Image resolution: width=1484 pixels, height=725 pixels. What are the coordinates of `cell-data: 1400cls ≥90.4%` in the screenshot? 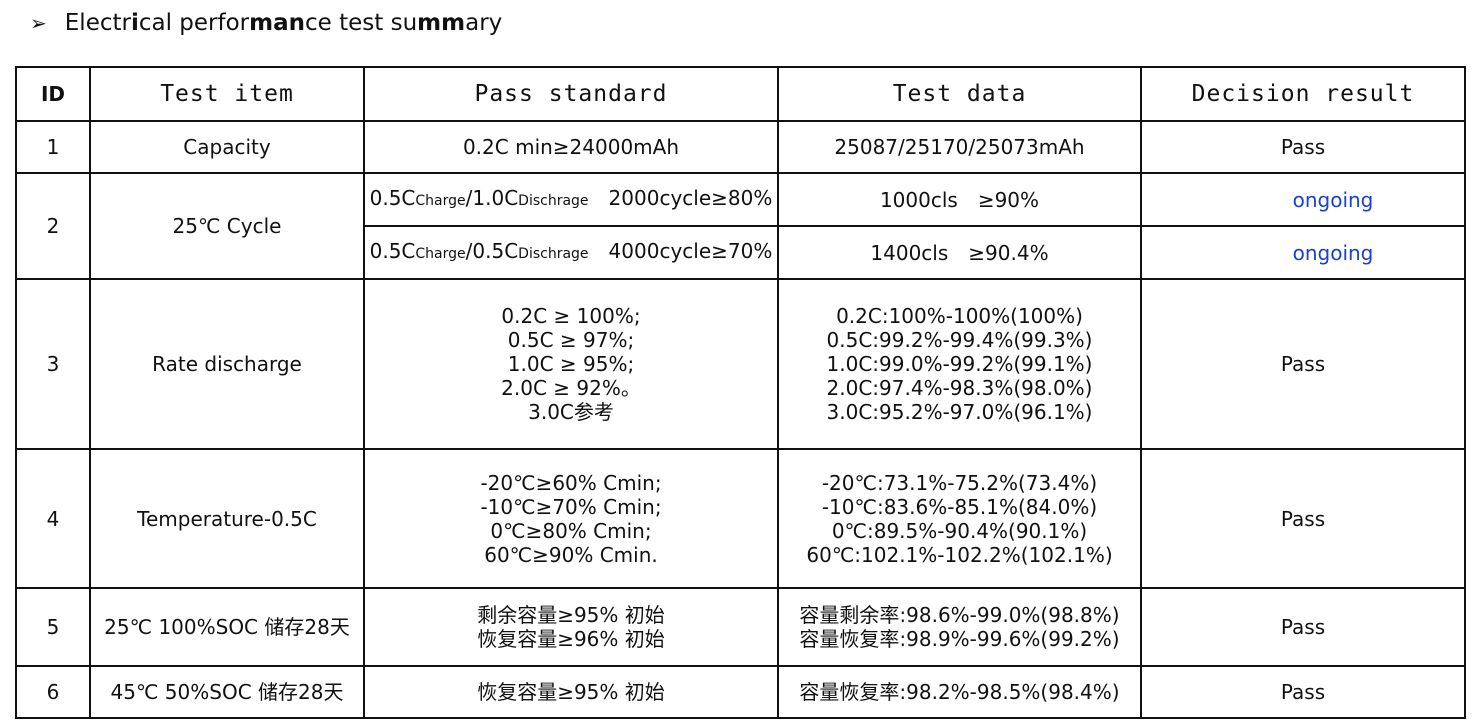 It's located at (959, 252).